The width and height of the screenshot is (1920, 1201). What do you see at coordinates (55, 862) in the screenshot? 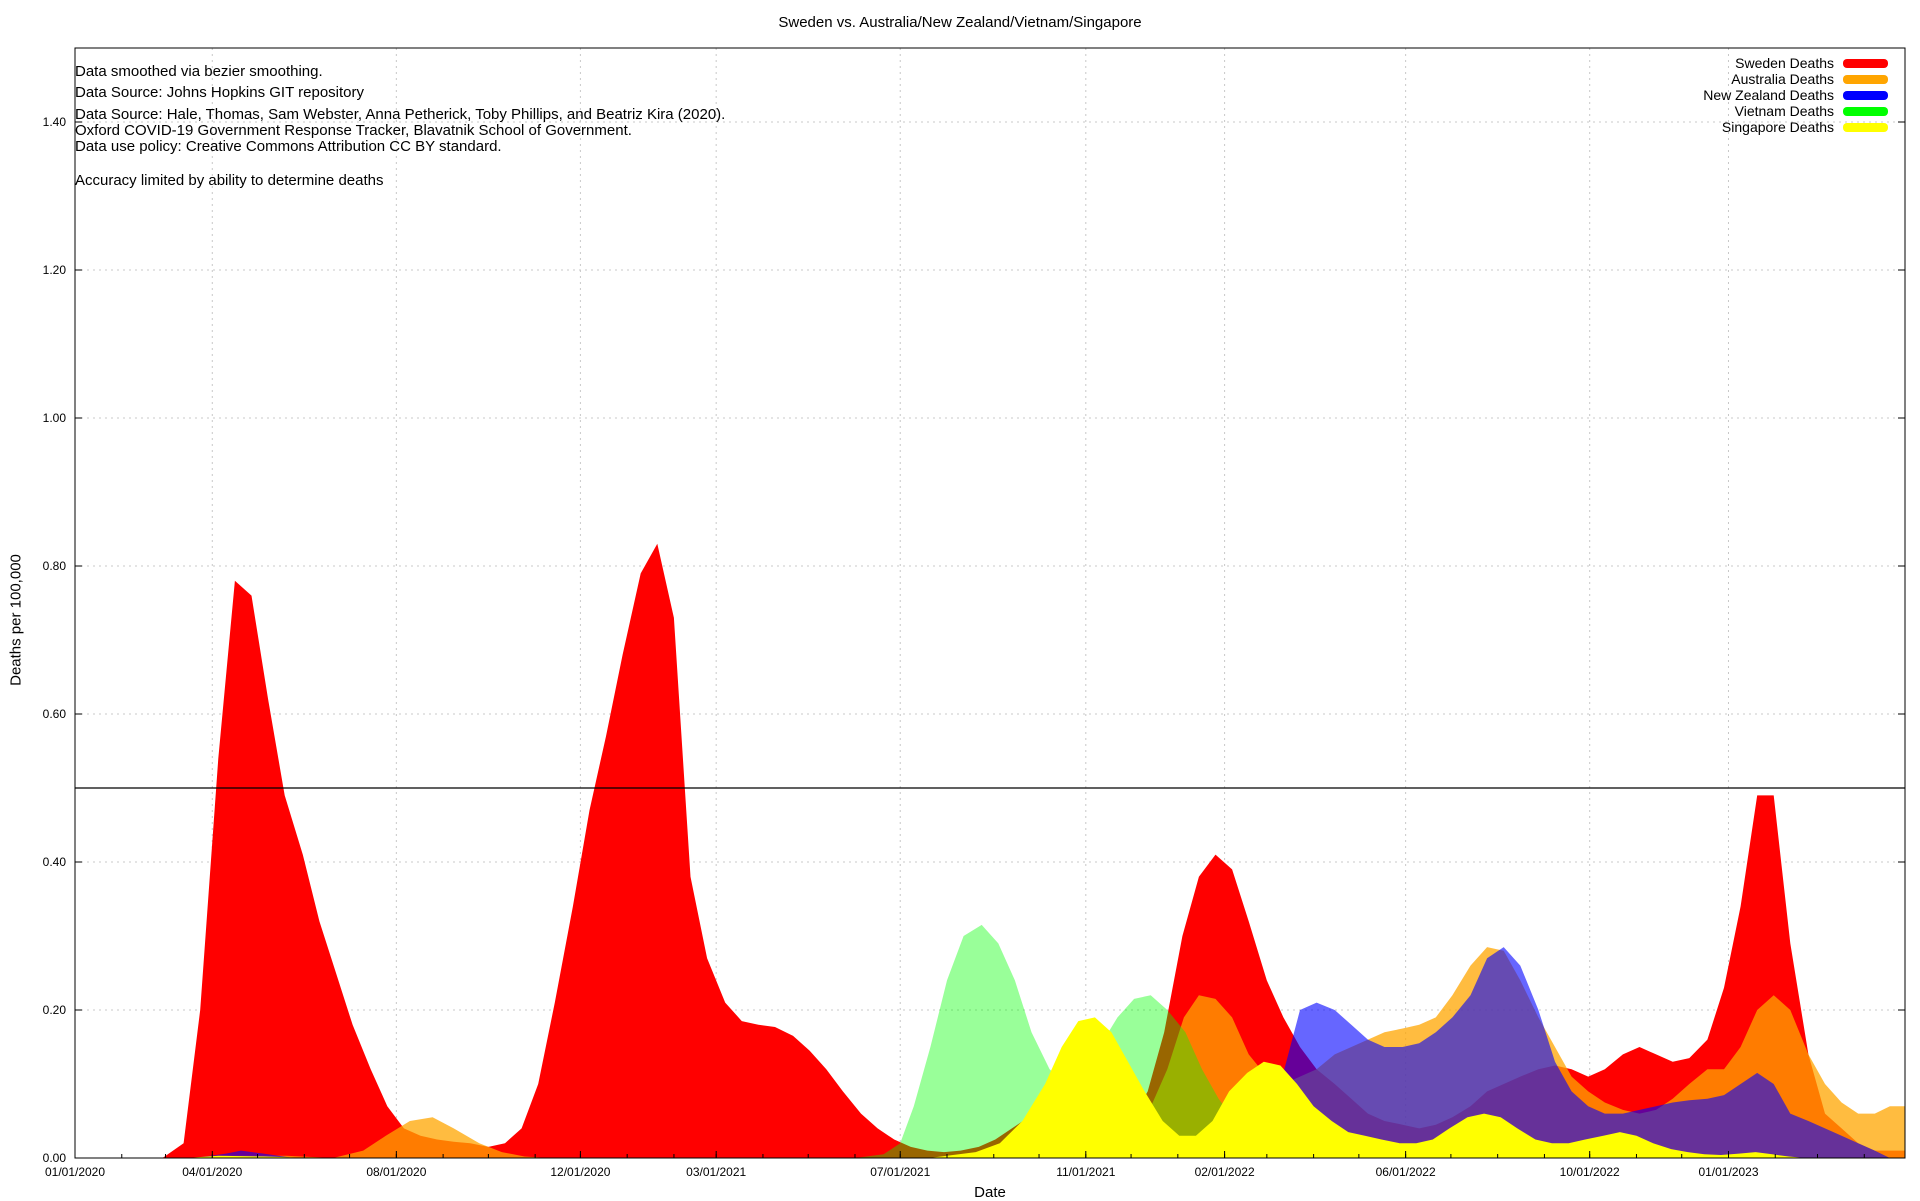
I see `y-tick-label: 0.40` at bounding box center [55, 862].